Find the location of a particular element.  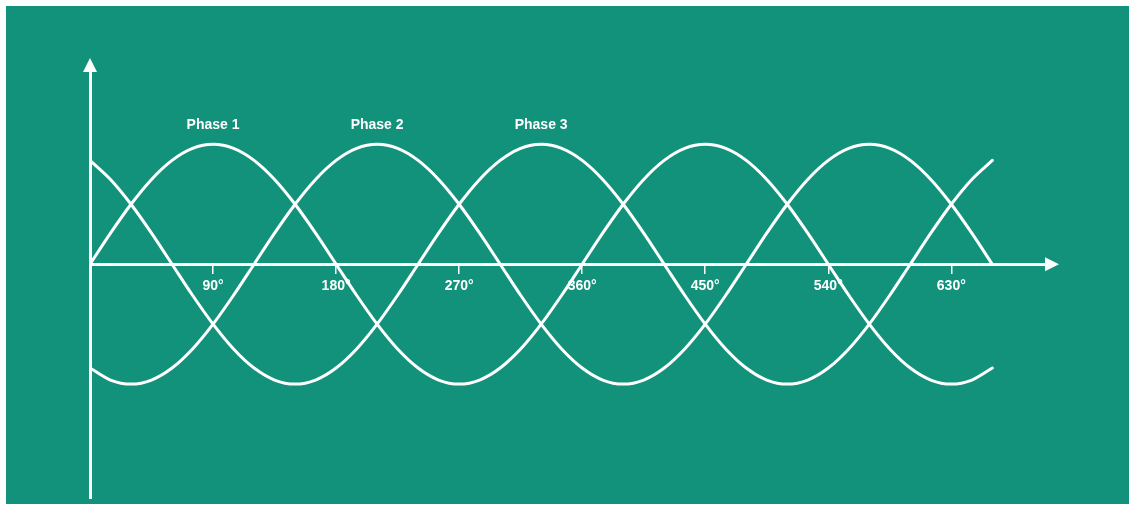

x-tick-label: 270° is located at coordinates (459, 285).